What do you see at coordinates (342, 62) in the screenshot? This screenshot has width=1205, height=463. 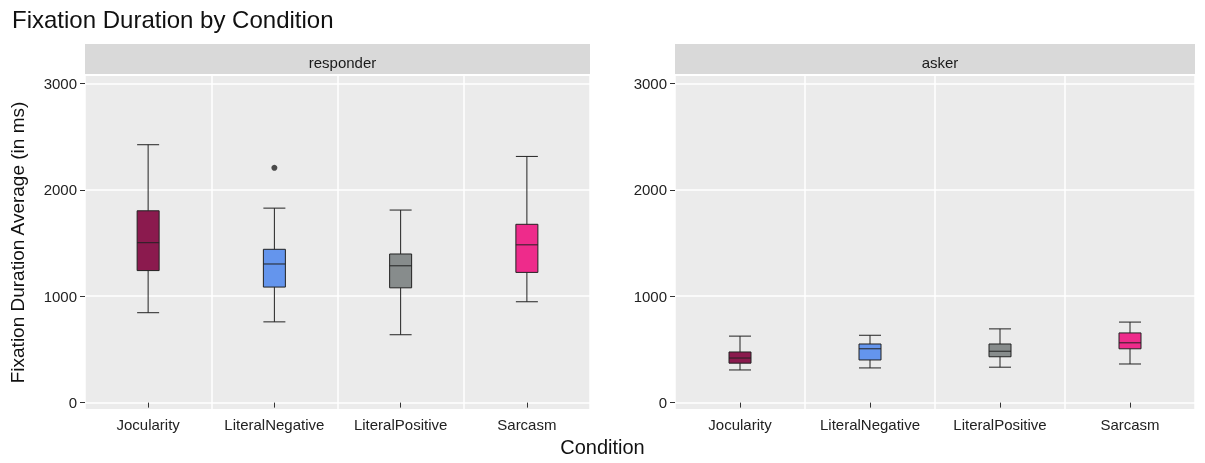 I see `chart-subtitle: responder` at bounding box center [342, 62].